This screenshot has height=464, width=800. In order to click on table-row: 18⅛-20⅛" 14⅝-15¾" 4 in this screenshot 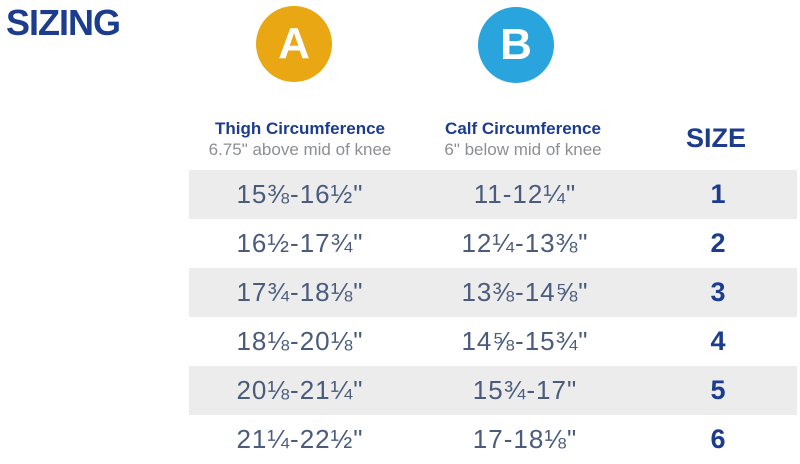, I will do `click(493, 341)`.